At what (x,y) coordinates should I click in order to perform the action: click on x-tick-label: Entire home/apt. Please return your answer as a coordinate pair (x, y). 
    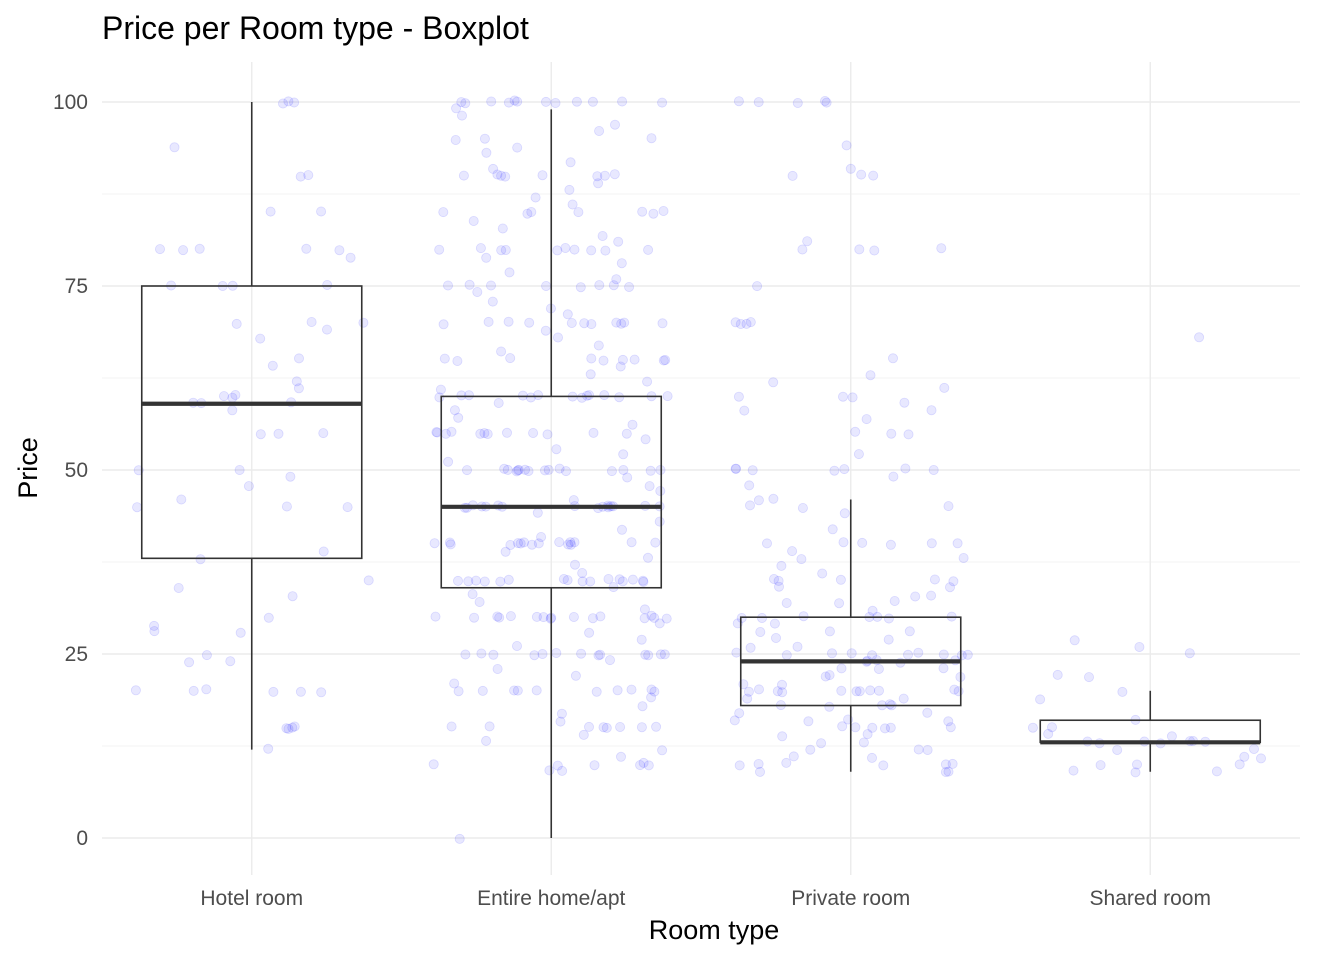
    Looking at the image, I should click on (551, 898).